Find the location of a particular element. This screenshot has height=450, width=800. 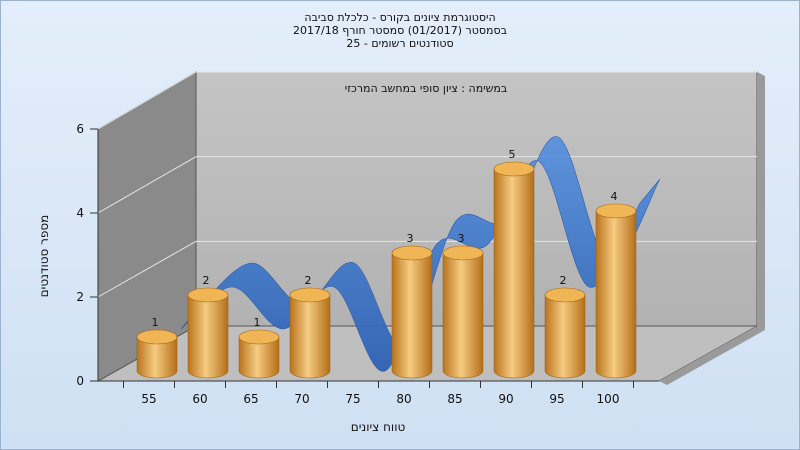

bar-90: 5 is located at coordinates (514, 263).